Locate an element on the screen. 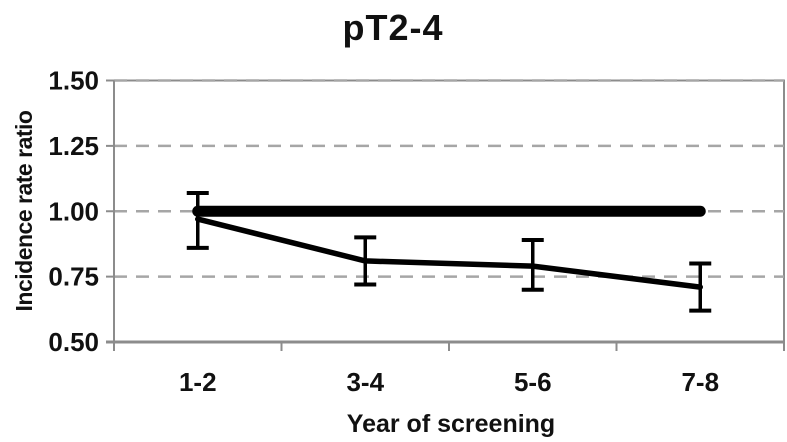  y-tick-label: 1.50 is located at coordinates (73, 81).